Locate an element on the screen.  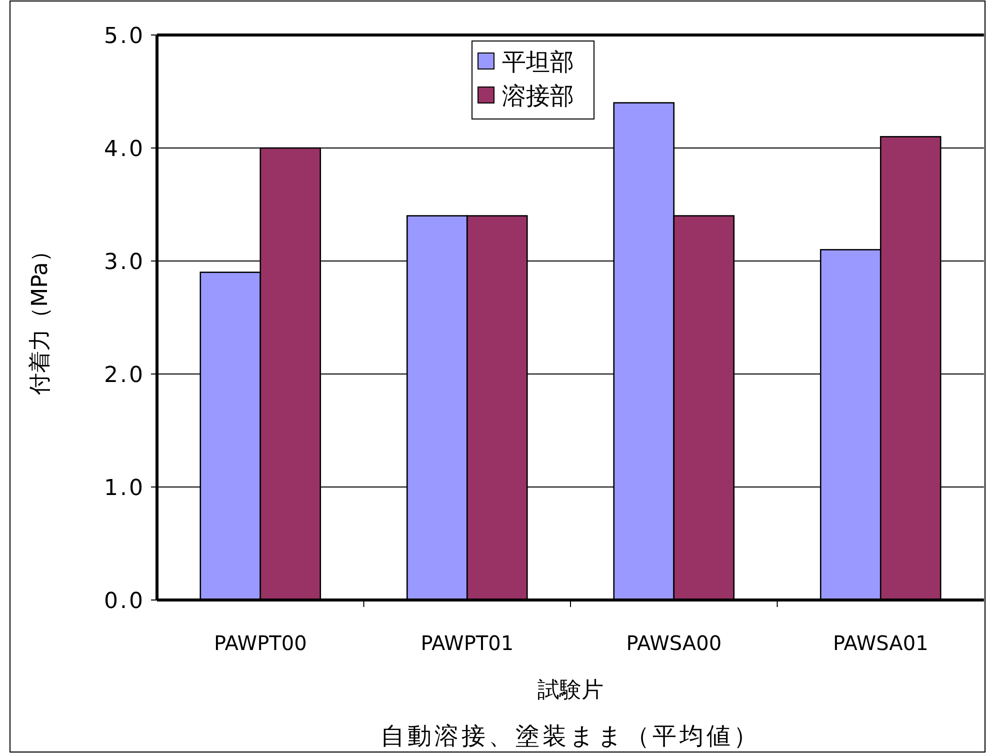
x-axis-title: 試験片 is located at coordinates (571, 690).